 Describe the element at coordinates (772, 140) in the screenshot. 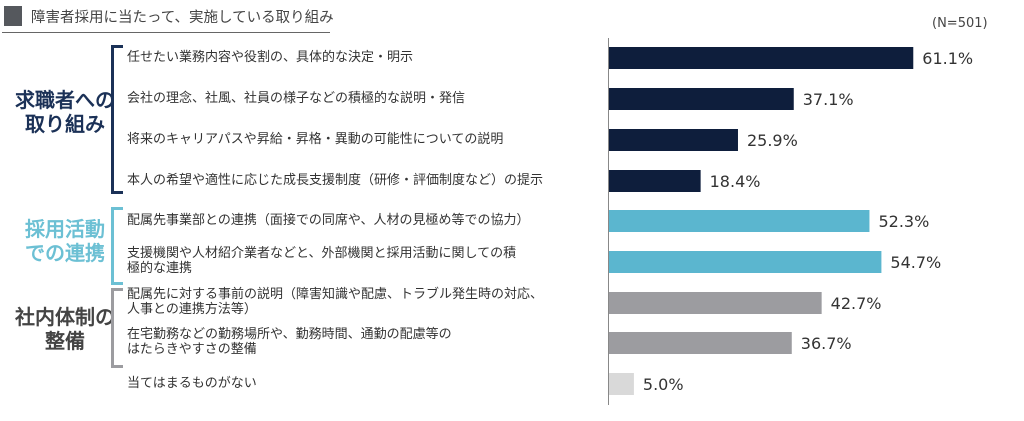

I see `data-label: 25.9%` at that location.